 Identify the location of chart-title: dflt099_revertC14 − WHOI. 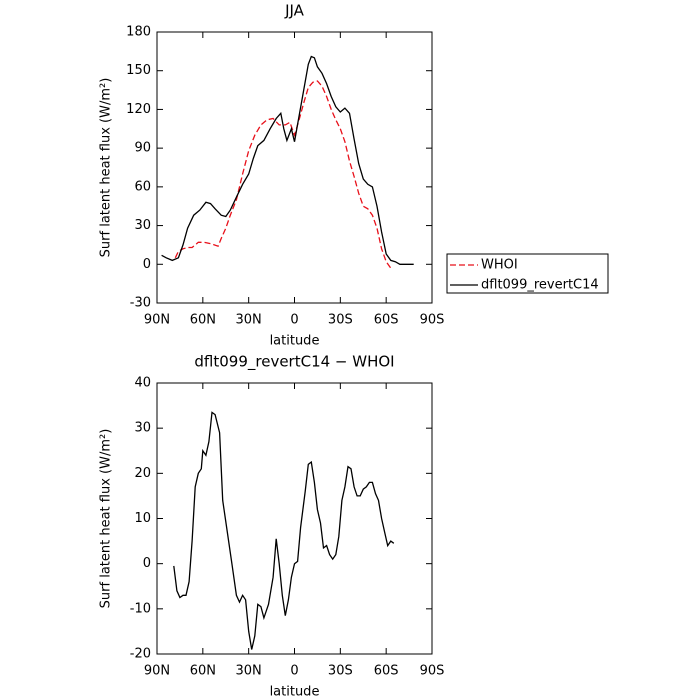
(294, 362).